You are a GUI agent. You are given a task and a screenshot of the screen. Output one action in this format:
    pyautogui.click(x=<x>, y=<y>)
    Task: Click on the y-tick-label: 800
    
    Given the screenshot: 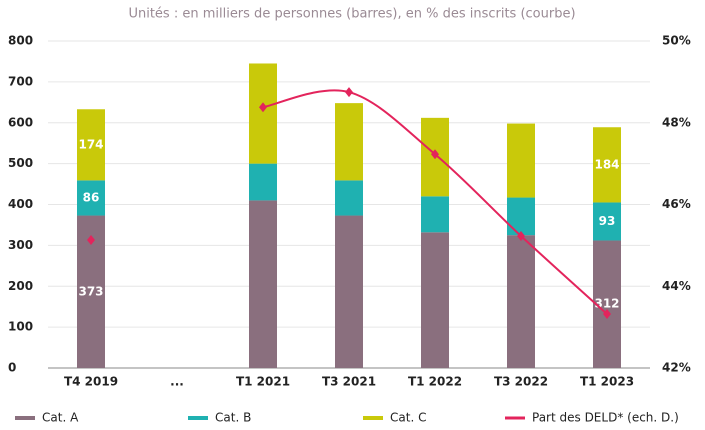 What is the action you would take?
    pyautogui.click(x=20, y=41)
    